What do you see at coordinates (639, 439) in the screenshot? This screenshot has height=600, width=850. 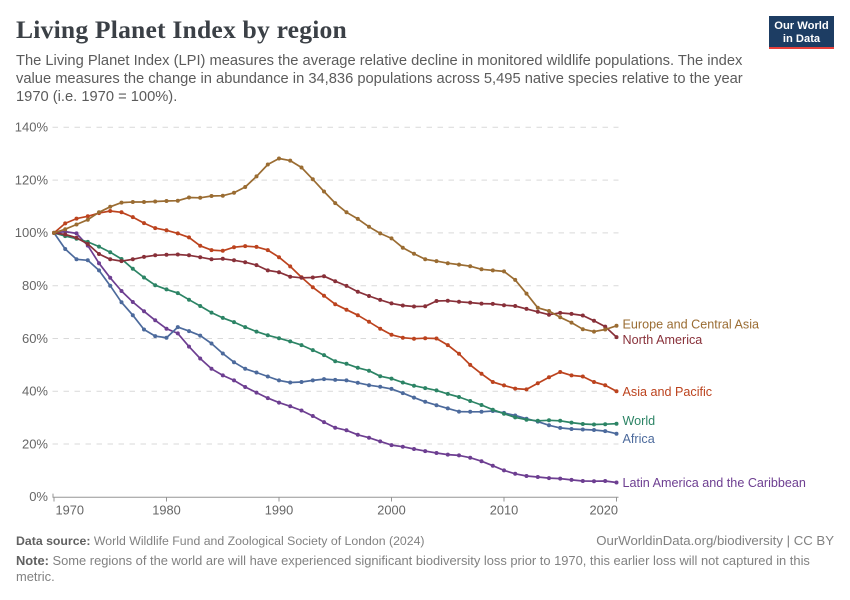 I see `svg-text: Africa` at bounding box center [639, 439].